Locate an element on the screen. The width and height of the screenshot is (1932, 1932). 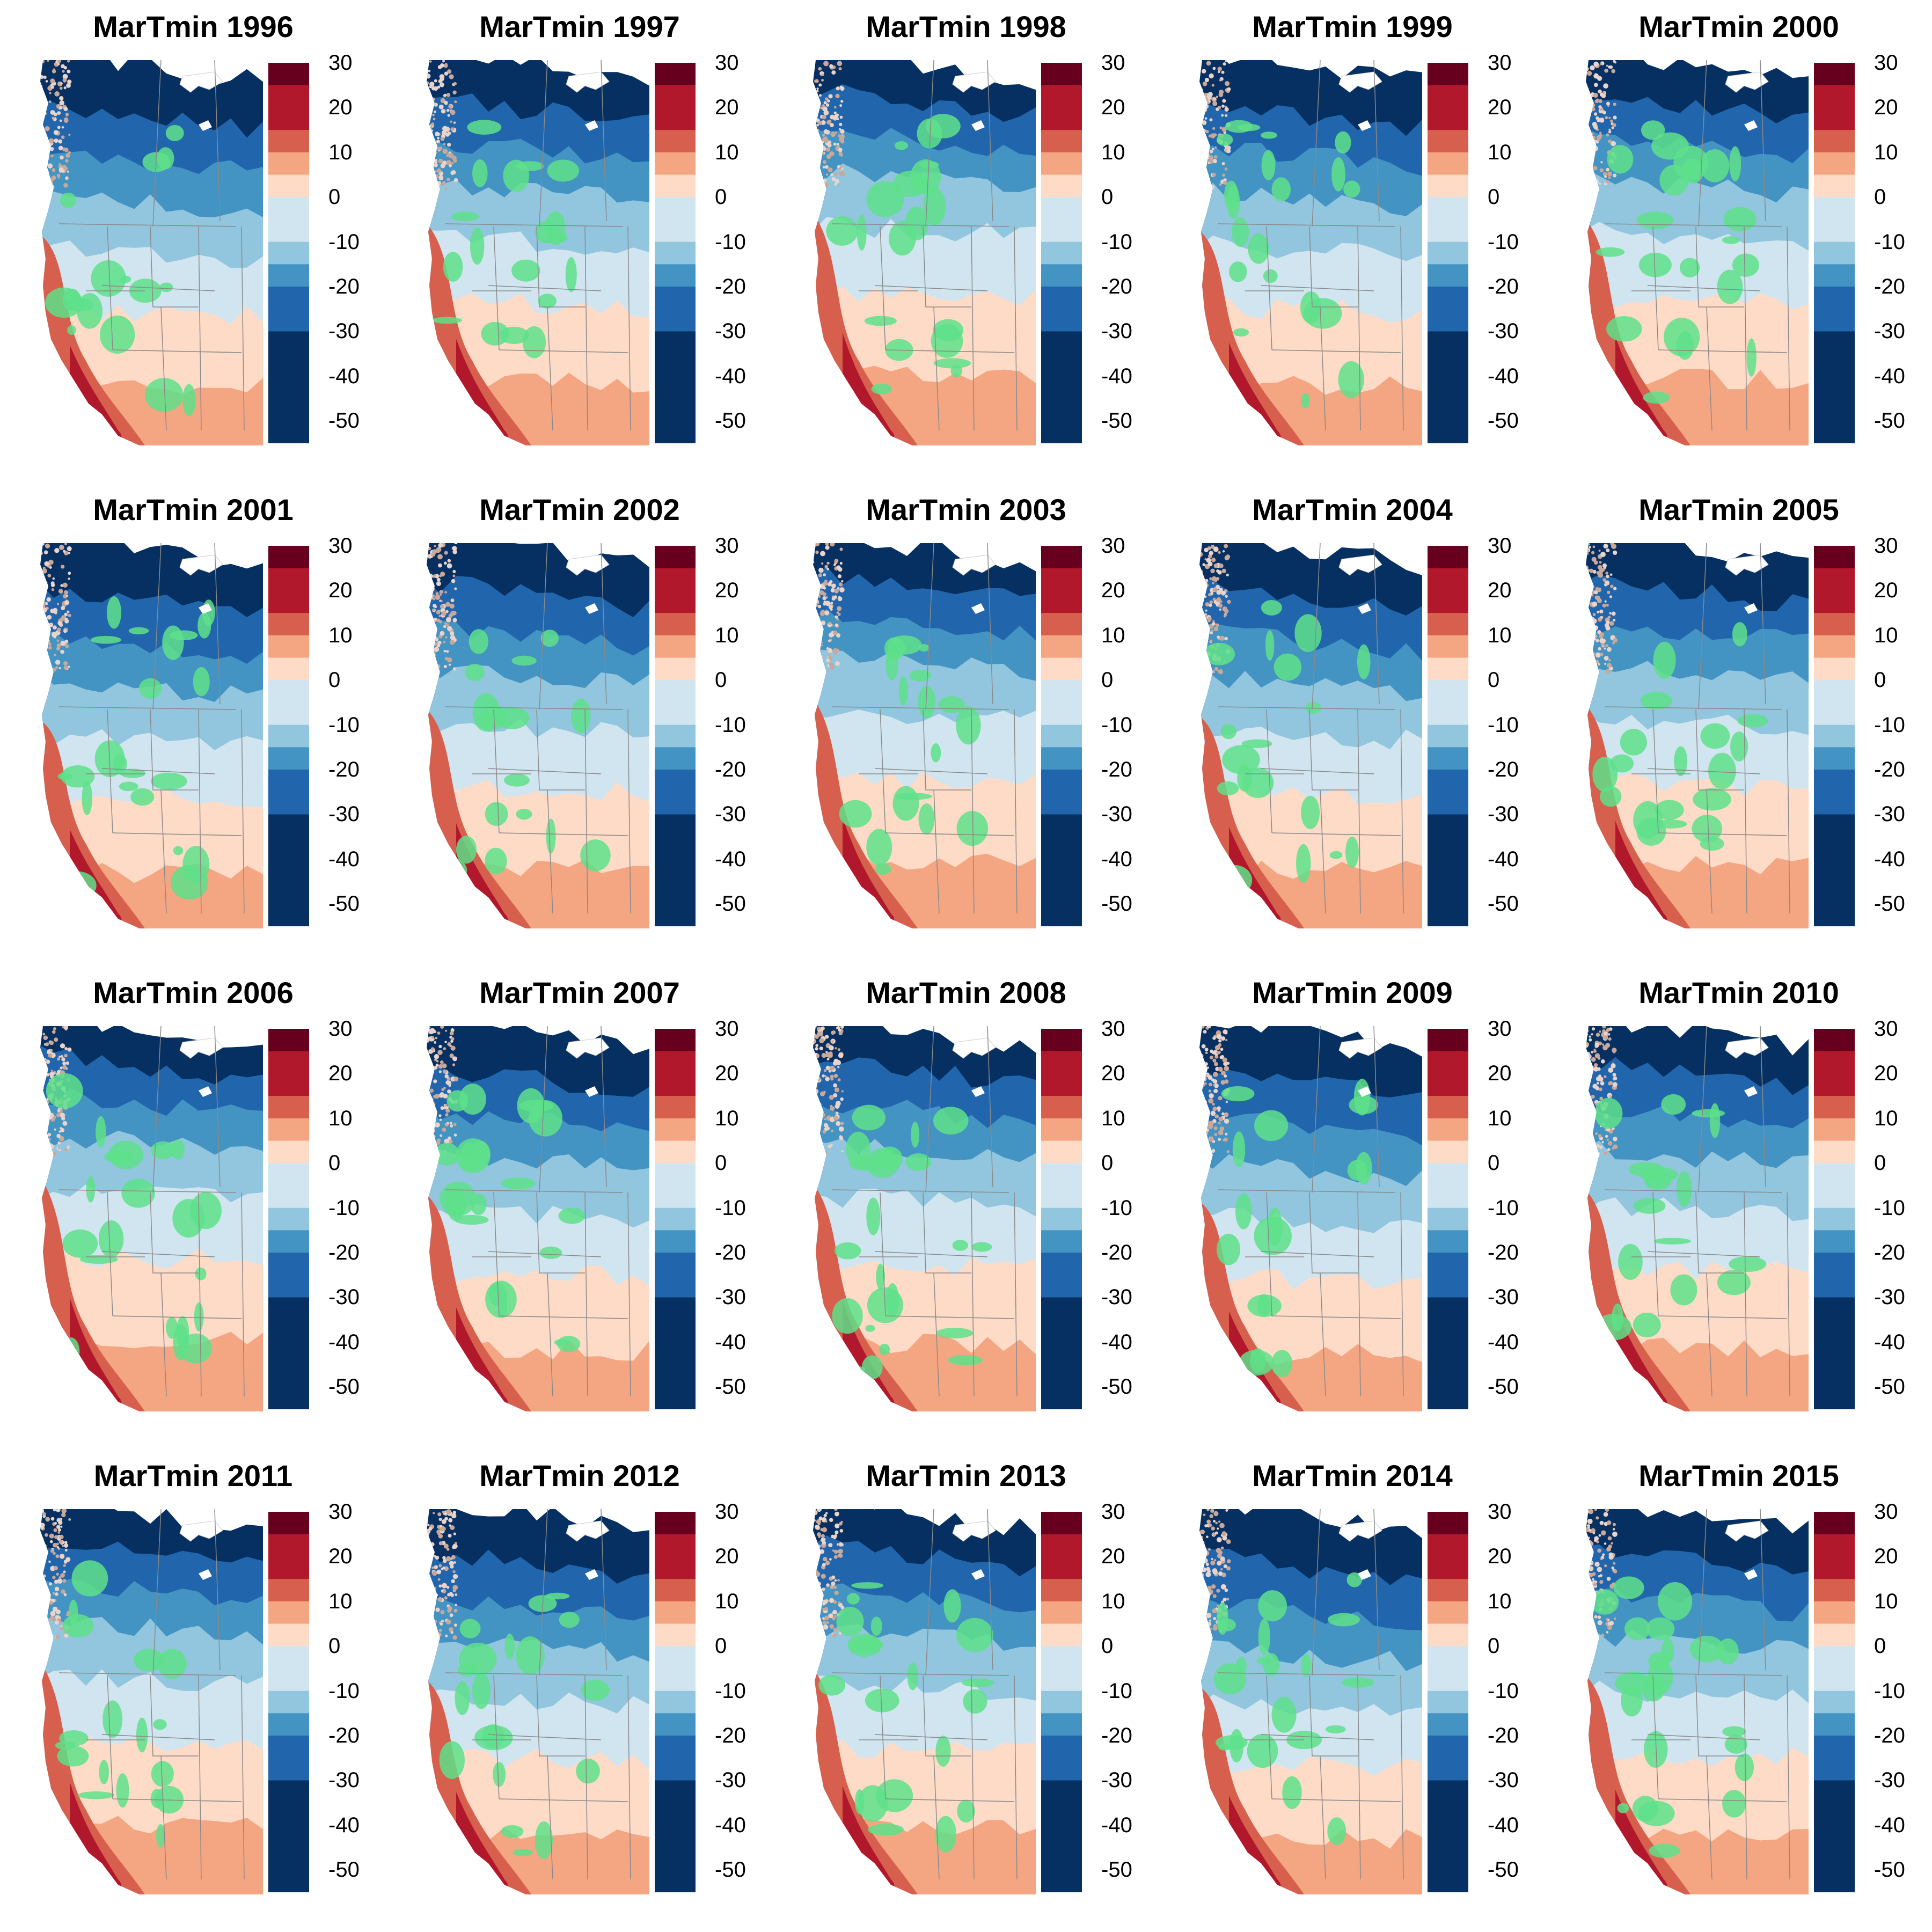
panel-title: MarTmin 2004 is located at coordinates (1352, 509).